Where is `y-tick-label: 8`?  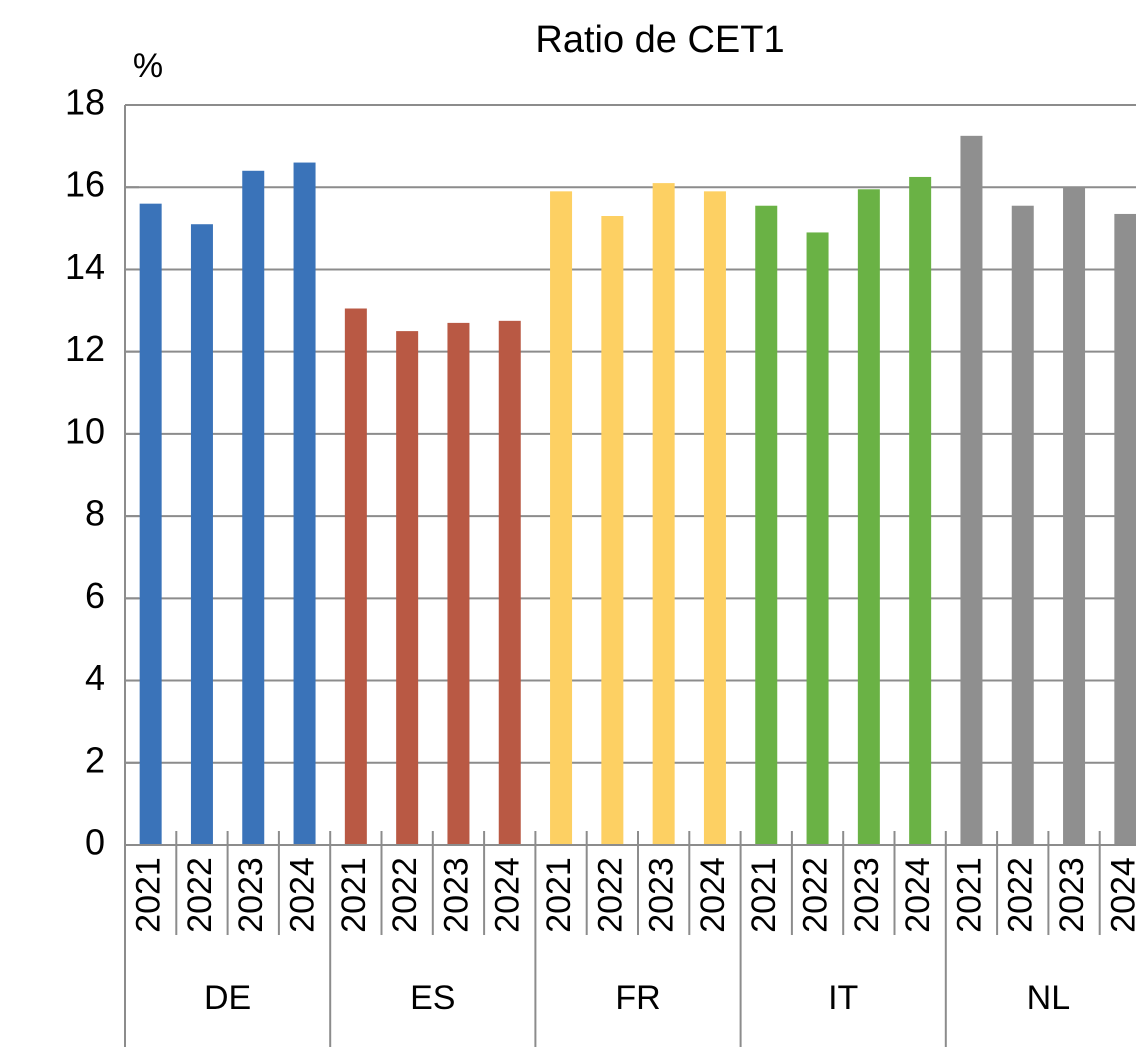
y-tick-label: 8 is located at coordinates (95, 513).